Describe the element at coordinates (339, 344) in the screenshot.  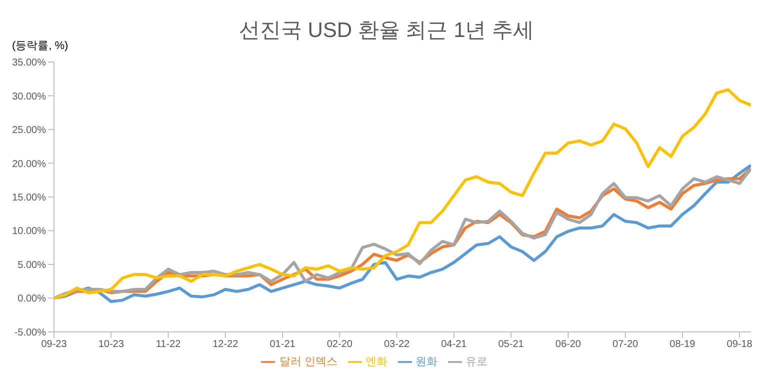
I see `x-tick-label: 02-20` at that location.